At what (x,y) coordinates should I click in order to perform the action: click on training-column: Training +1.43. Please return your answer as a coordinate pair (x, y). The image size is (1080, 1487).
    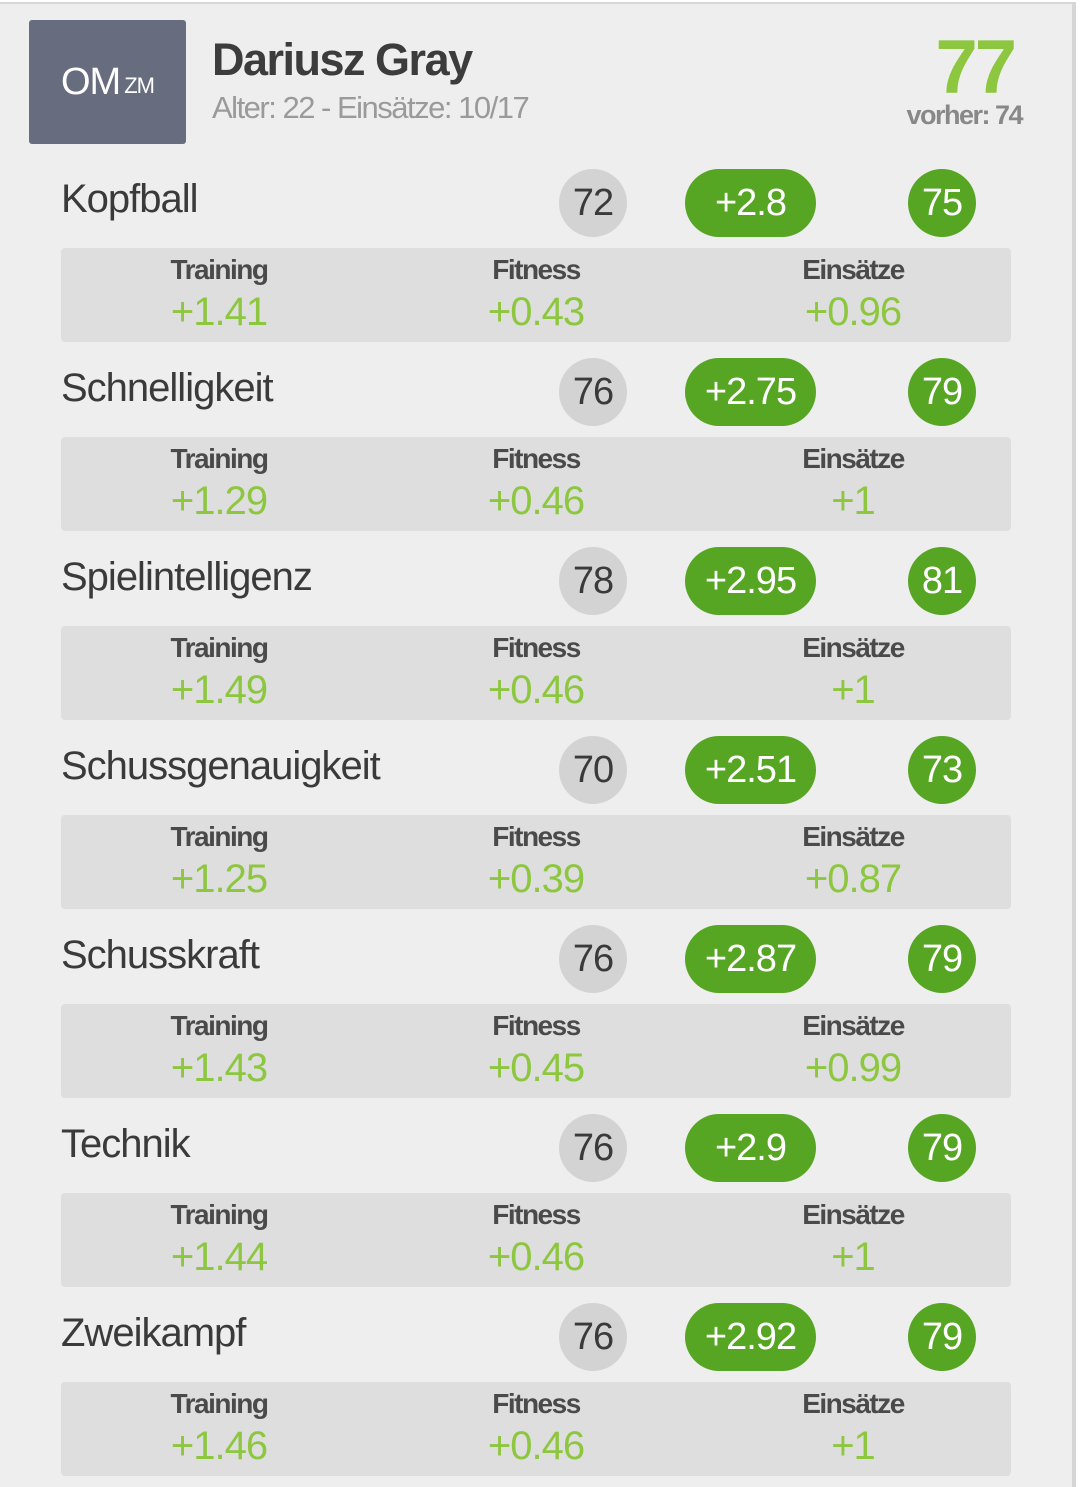
    Looking at the image, I should click on (219, 1051).